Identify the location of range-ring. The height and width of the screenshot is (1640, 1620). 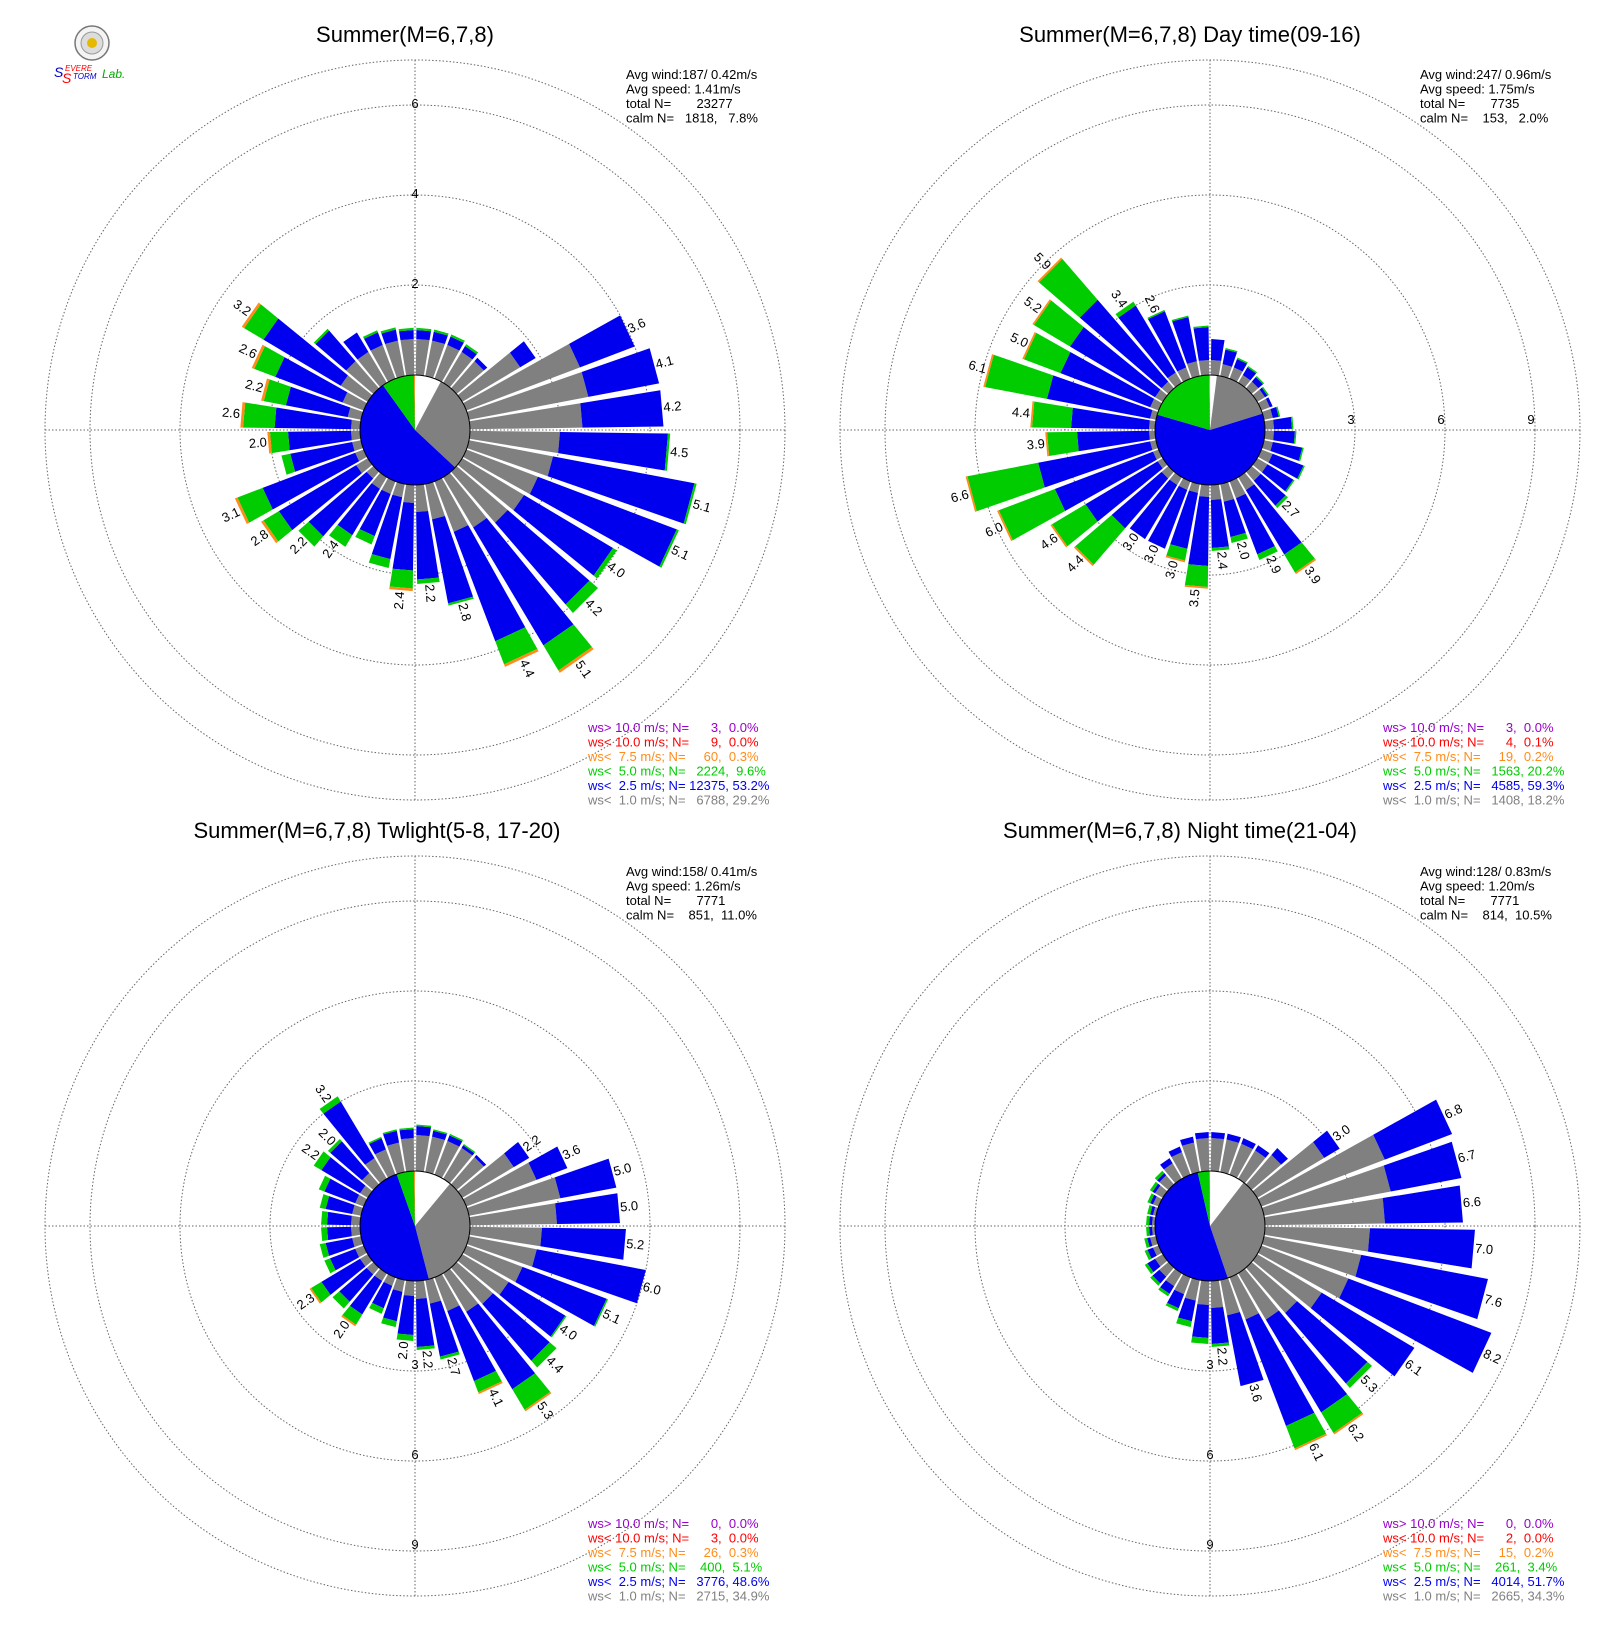
(415, 1226).